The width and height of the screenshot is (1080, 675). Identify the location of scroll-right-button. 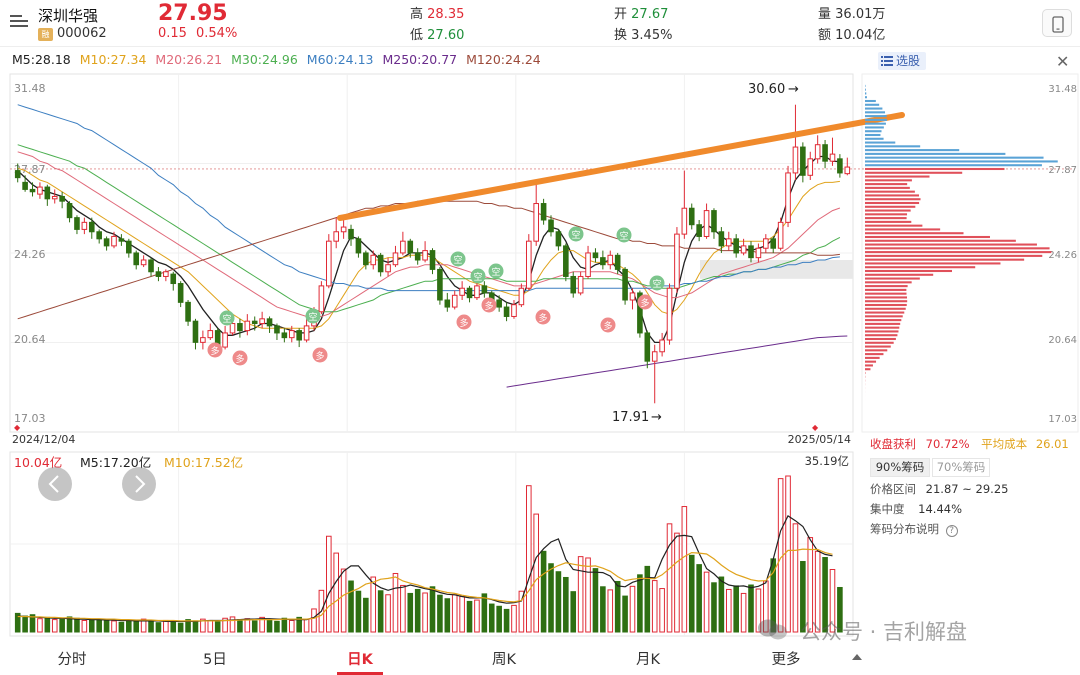
(139, 484).